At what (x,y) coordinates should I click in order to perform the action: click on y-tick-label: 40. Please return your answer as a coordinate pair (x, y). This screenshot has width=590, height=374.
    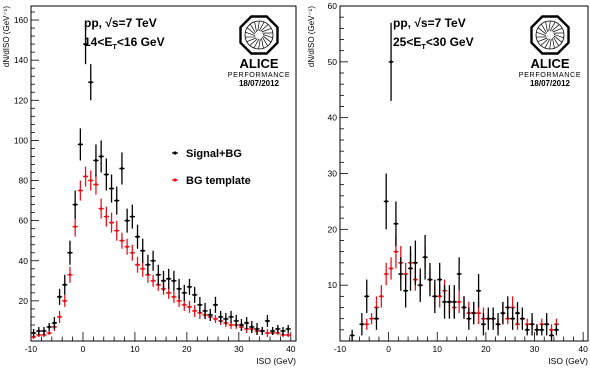
    Looking at the image, I should click on (24, 261).